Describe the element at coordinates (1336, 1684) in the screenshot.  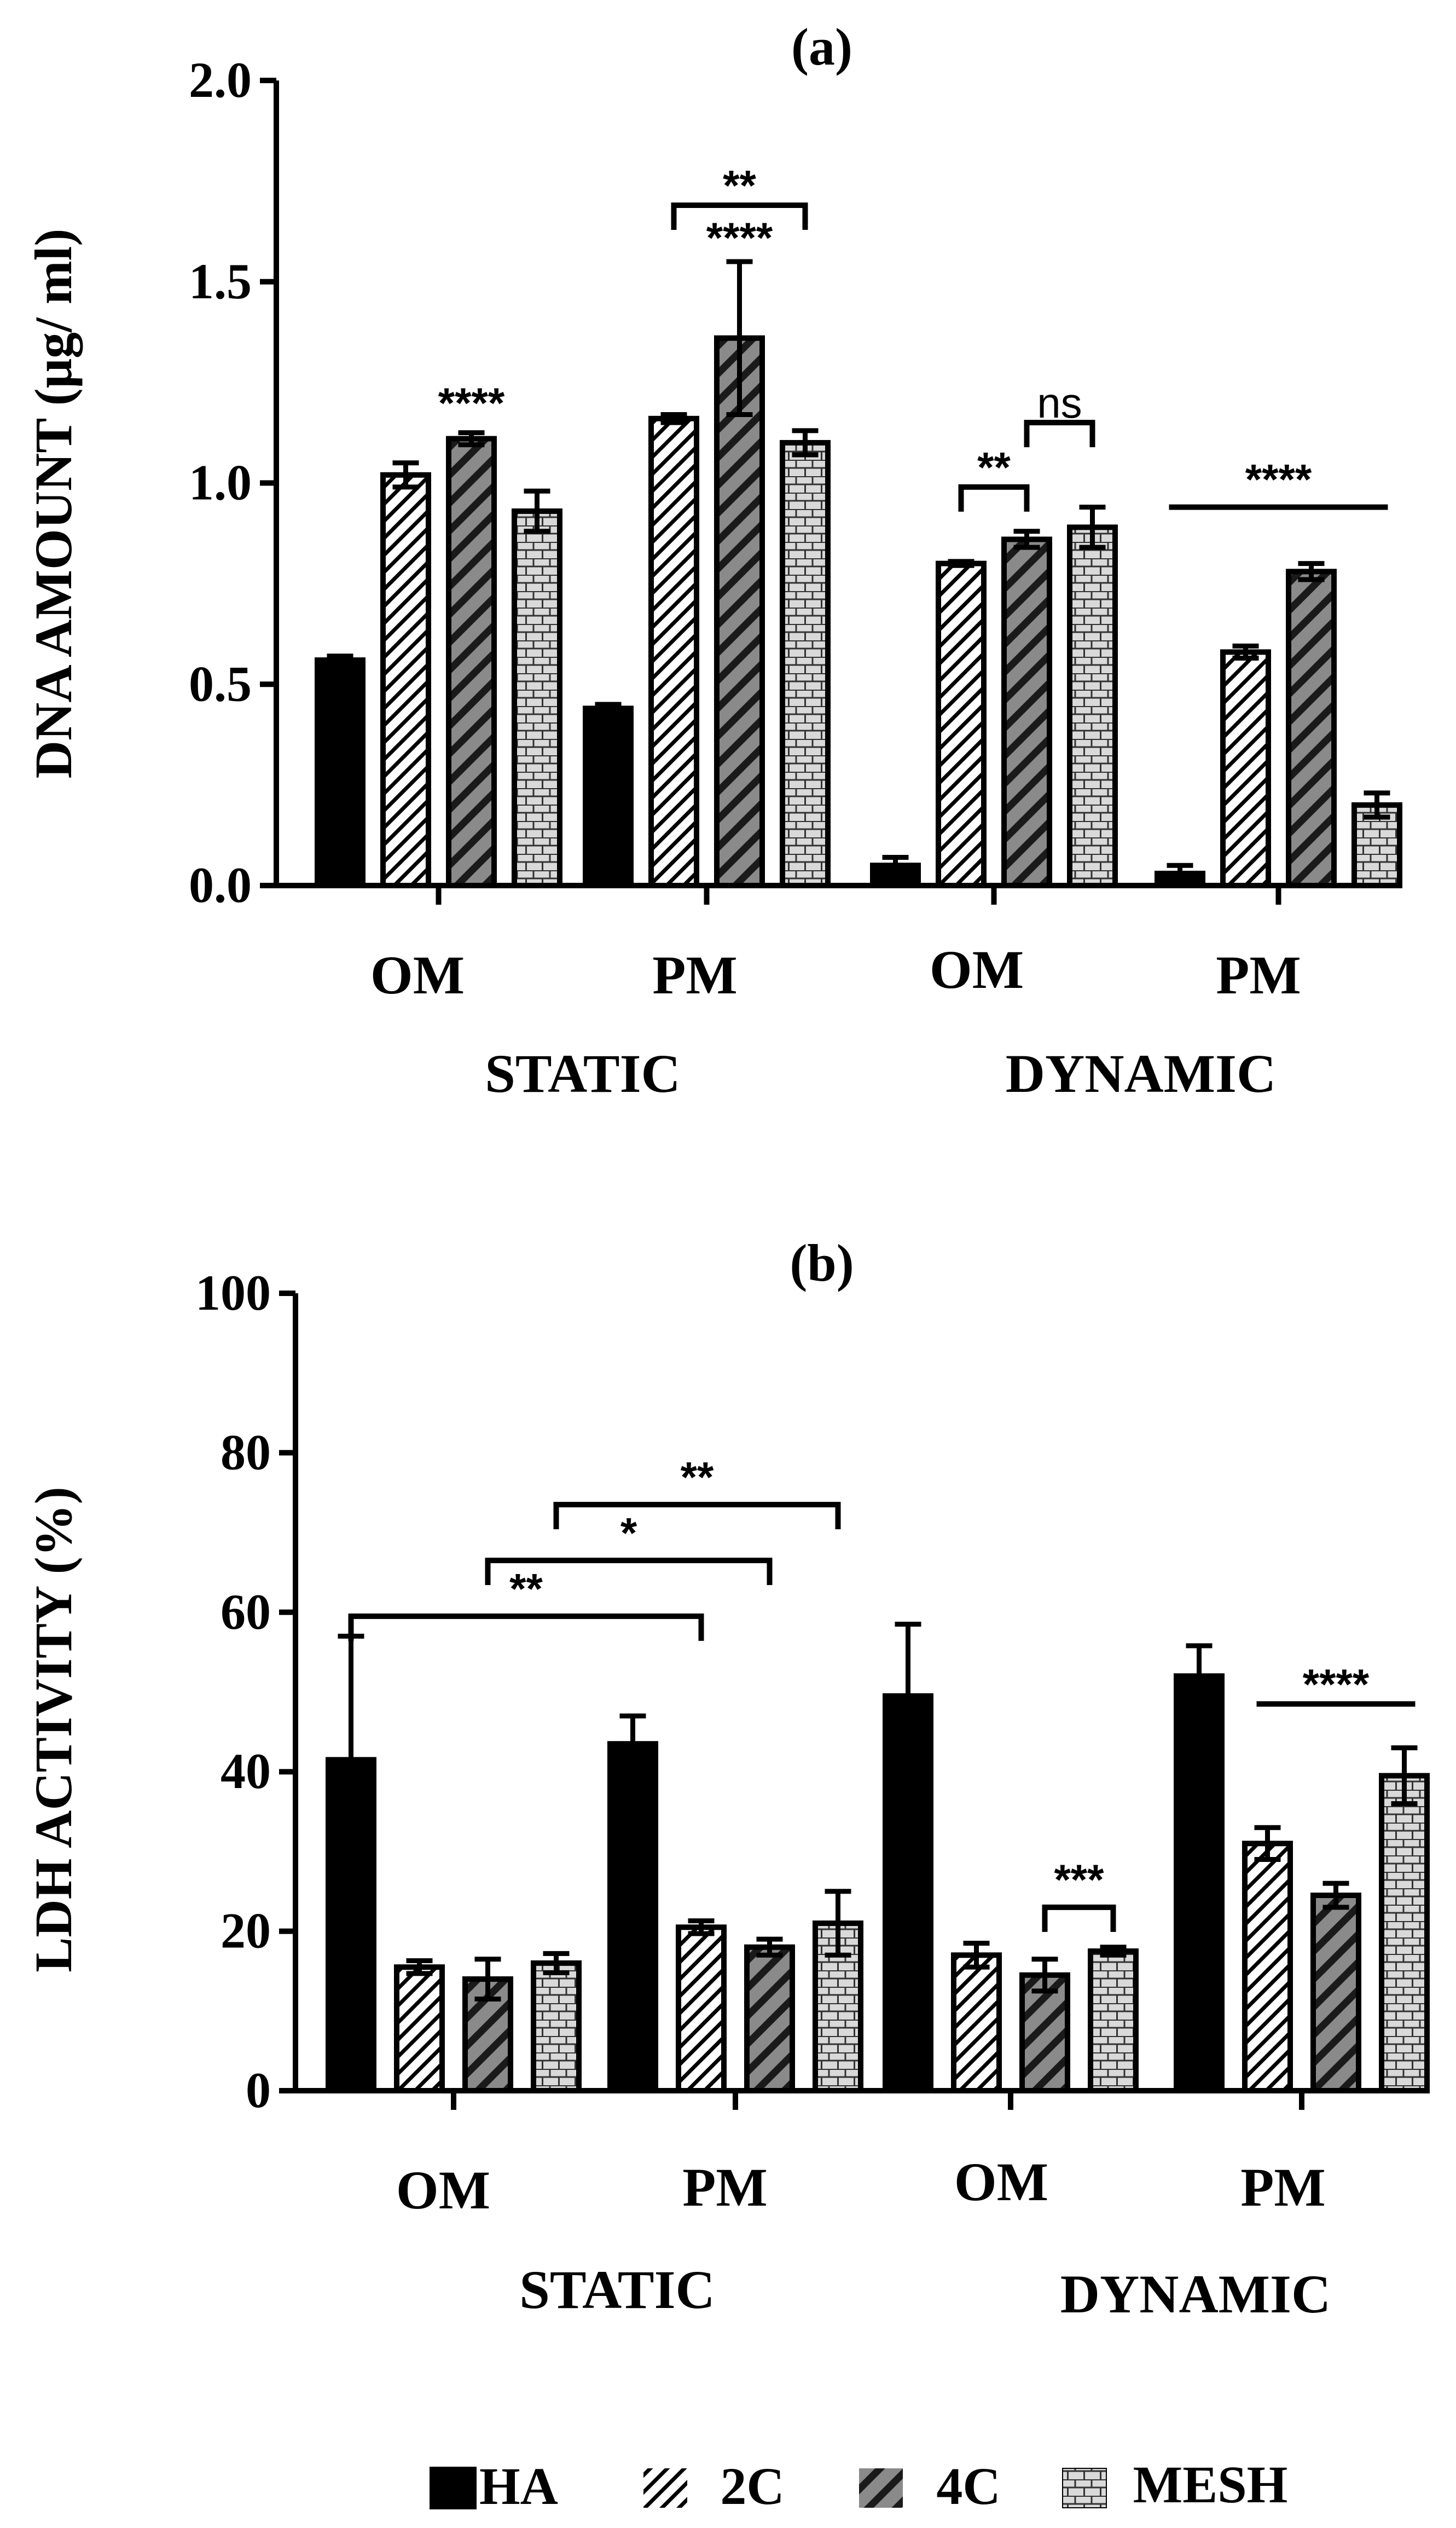
I see `chart-b-sig-label: ****` at that location.